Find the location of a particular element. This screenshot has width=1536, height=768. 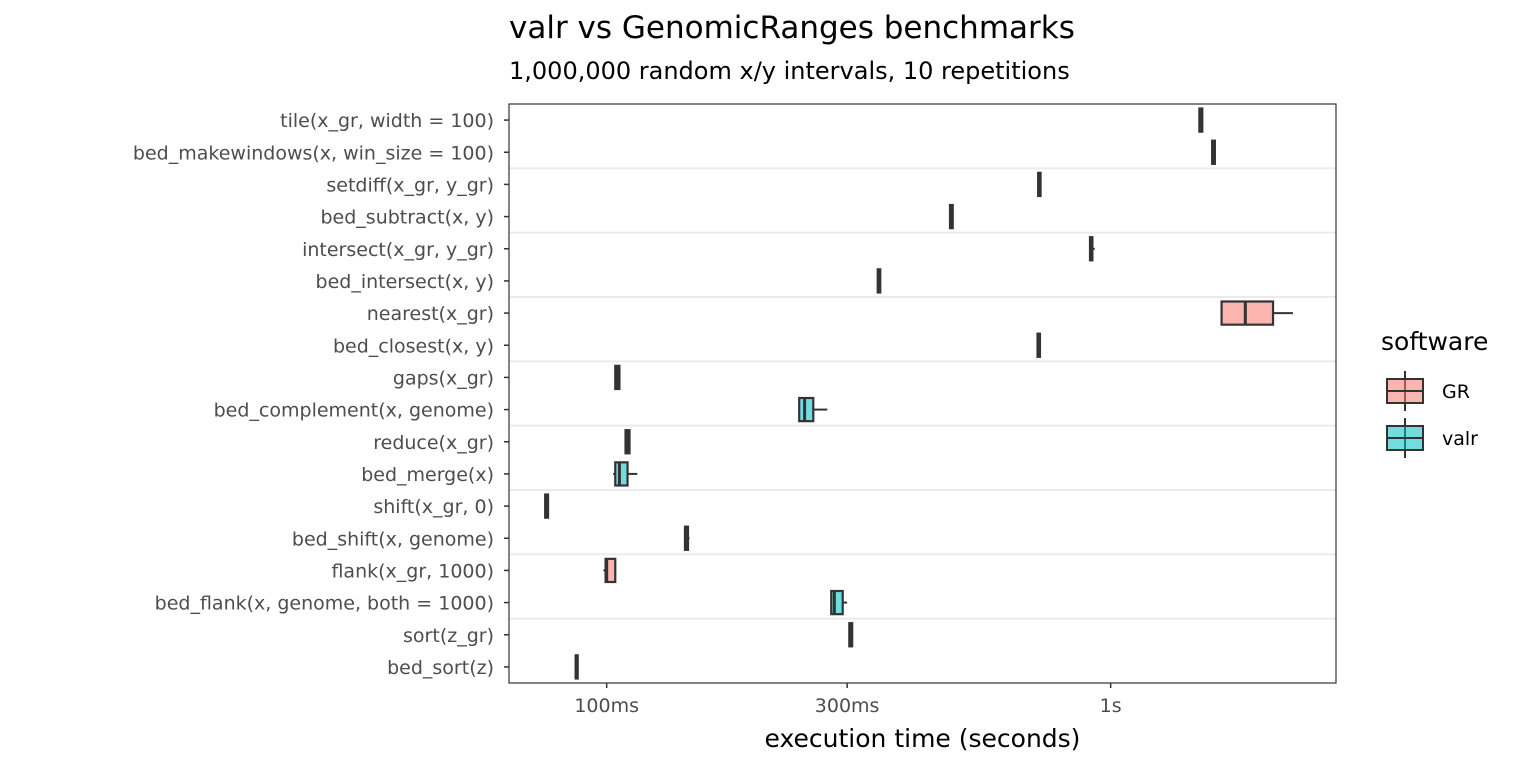

legend-key-gr is located at coordinates (1405, 391).